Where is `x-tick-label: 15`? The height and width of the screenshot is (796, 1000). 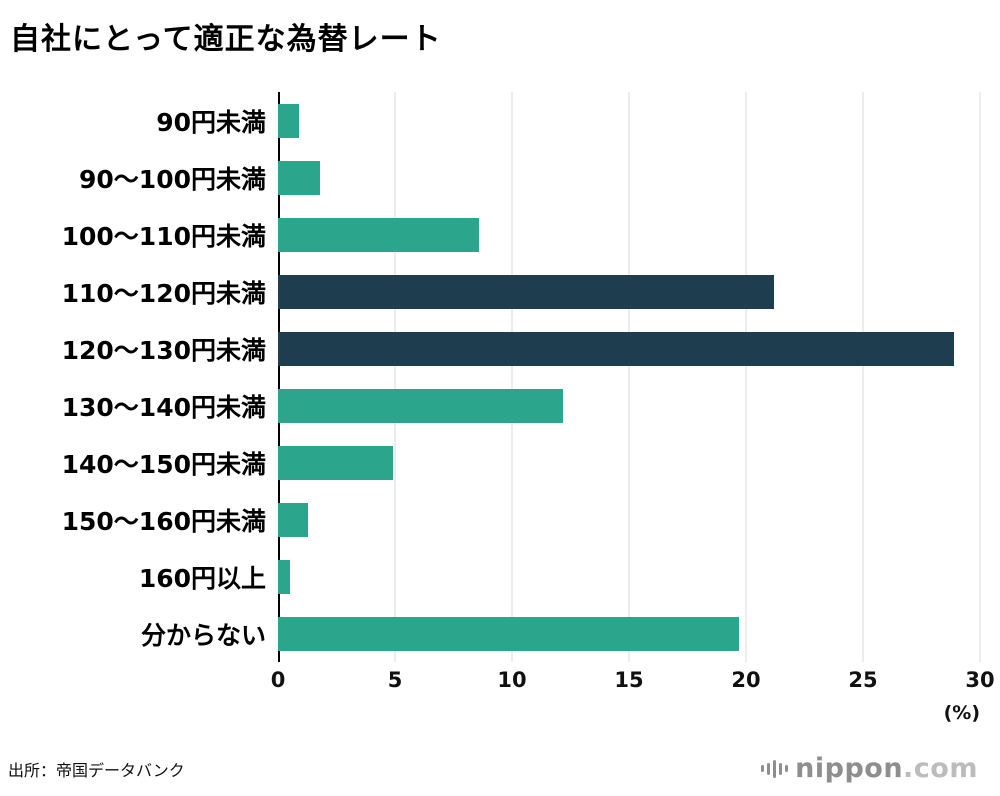 x-tick-label: 15 is located at coordinates (629, 680).